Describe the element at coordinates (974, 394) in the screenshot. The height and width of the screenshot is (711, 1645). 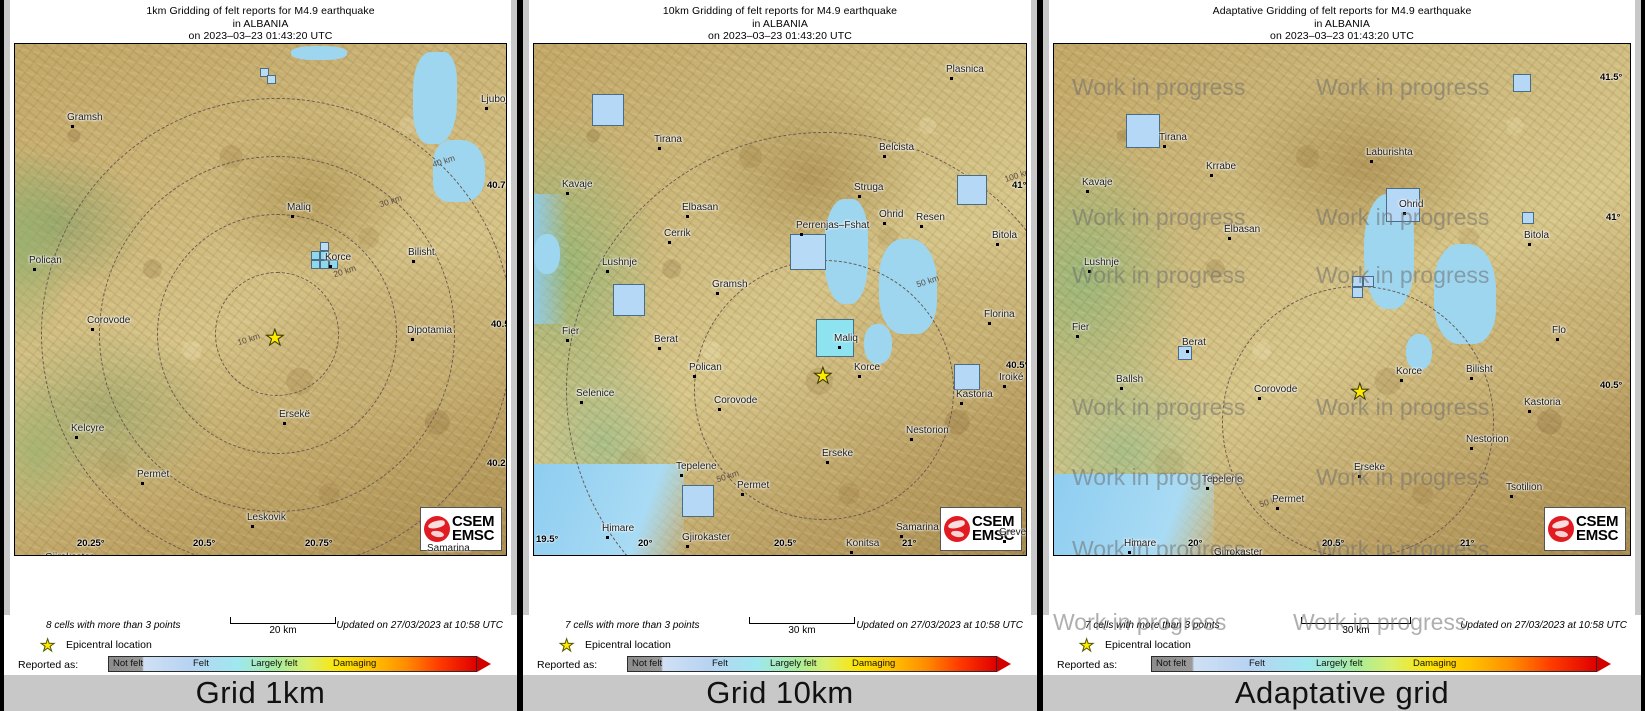
I see `city-label: Kastoria` at that location.